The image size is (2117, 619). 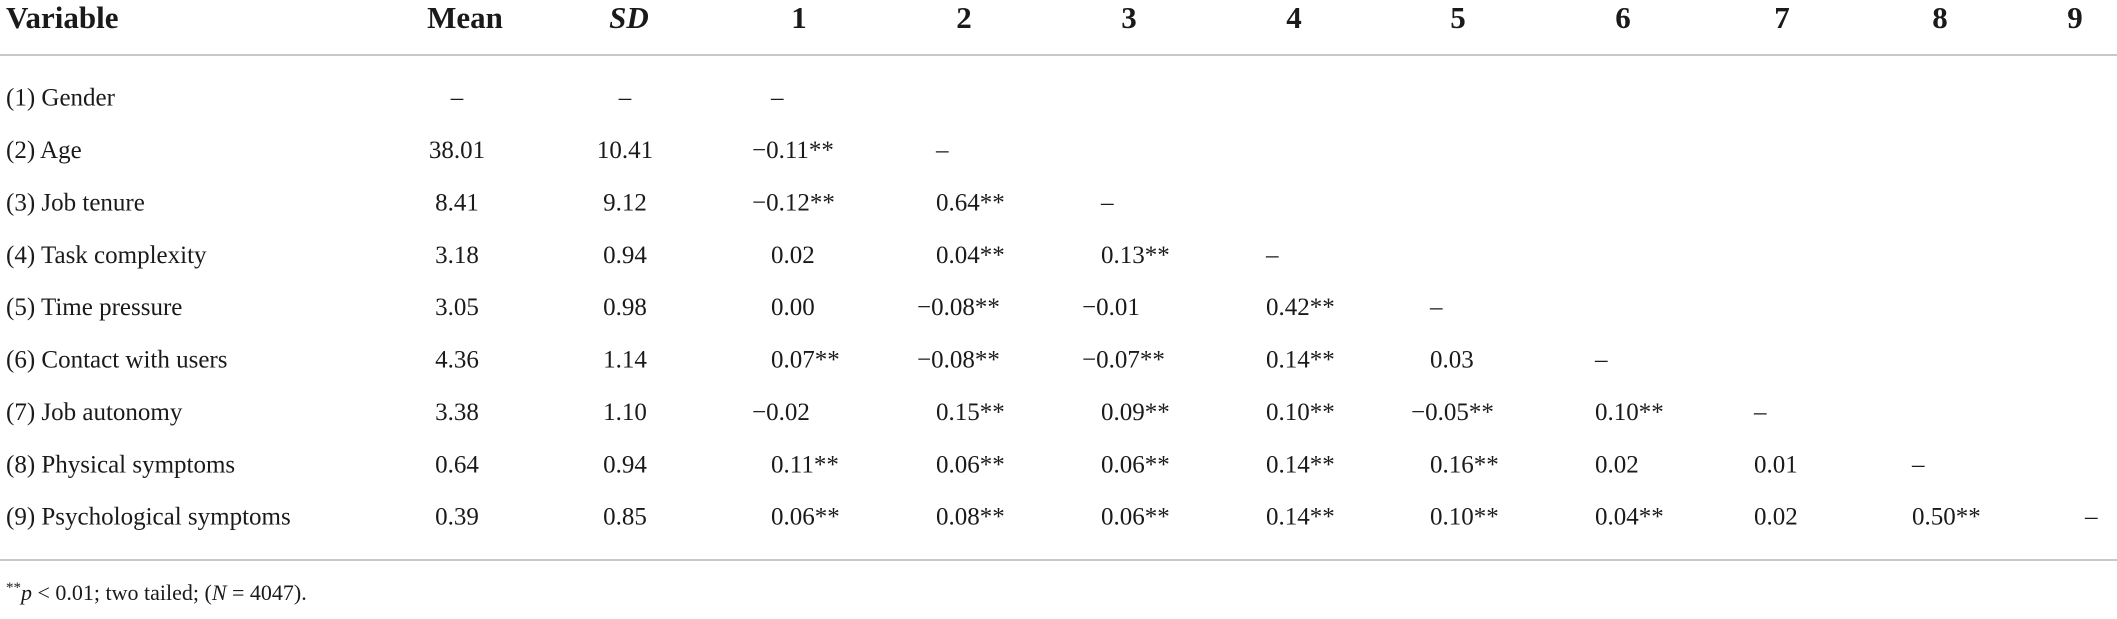 What do you see at coordinates (1782, 17) in the screenshot?
I see `column-header: 7` at bounding box center [1782, 17].